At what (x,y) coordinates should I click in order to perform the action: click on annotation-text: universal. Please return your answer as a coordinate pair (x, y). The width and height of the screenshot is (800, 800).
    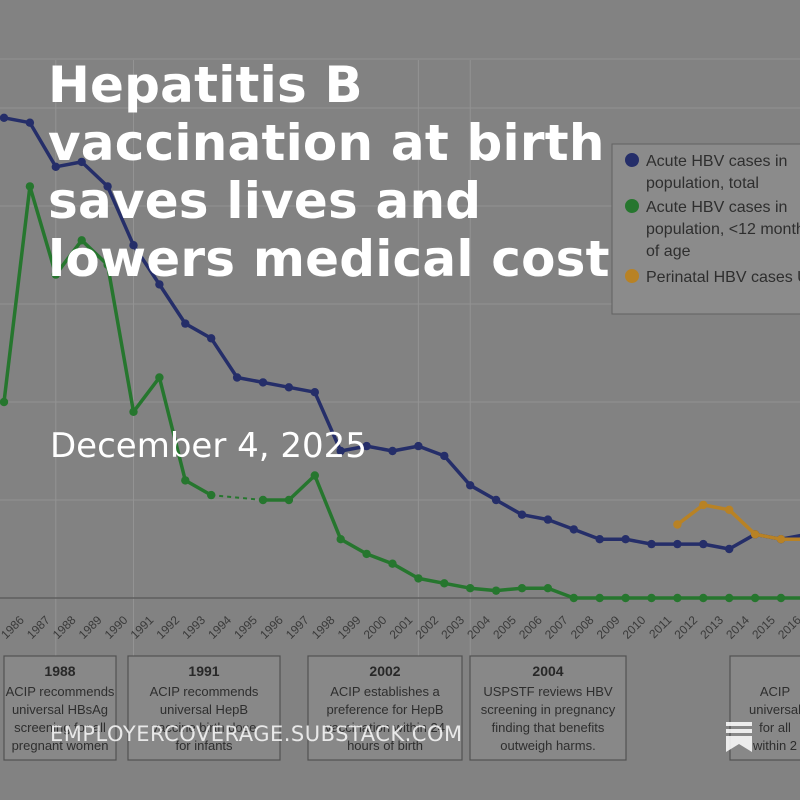
    Looking at the image, I should click on (774, 709).